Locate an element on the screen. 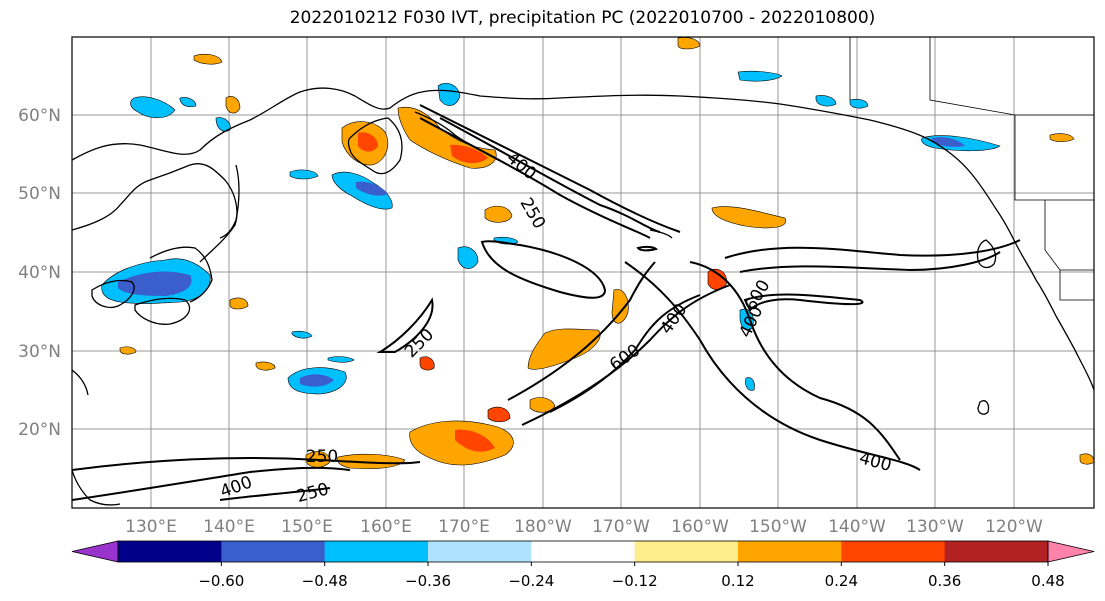 The height and width of the screenshot is (601, 1105). colorbar-outline is located at coordinates (583, 551).